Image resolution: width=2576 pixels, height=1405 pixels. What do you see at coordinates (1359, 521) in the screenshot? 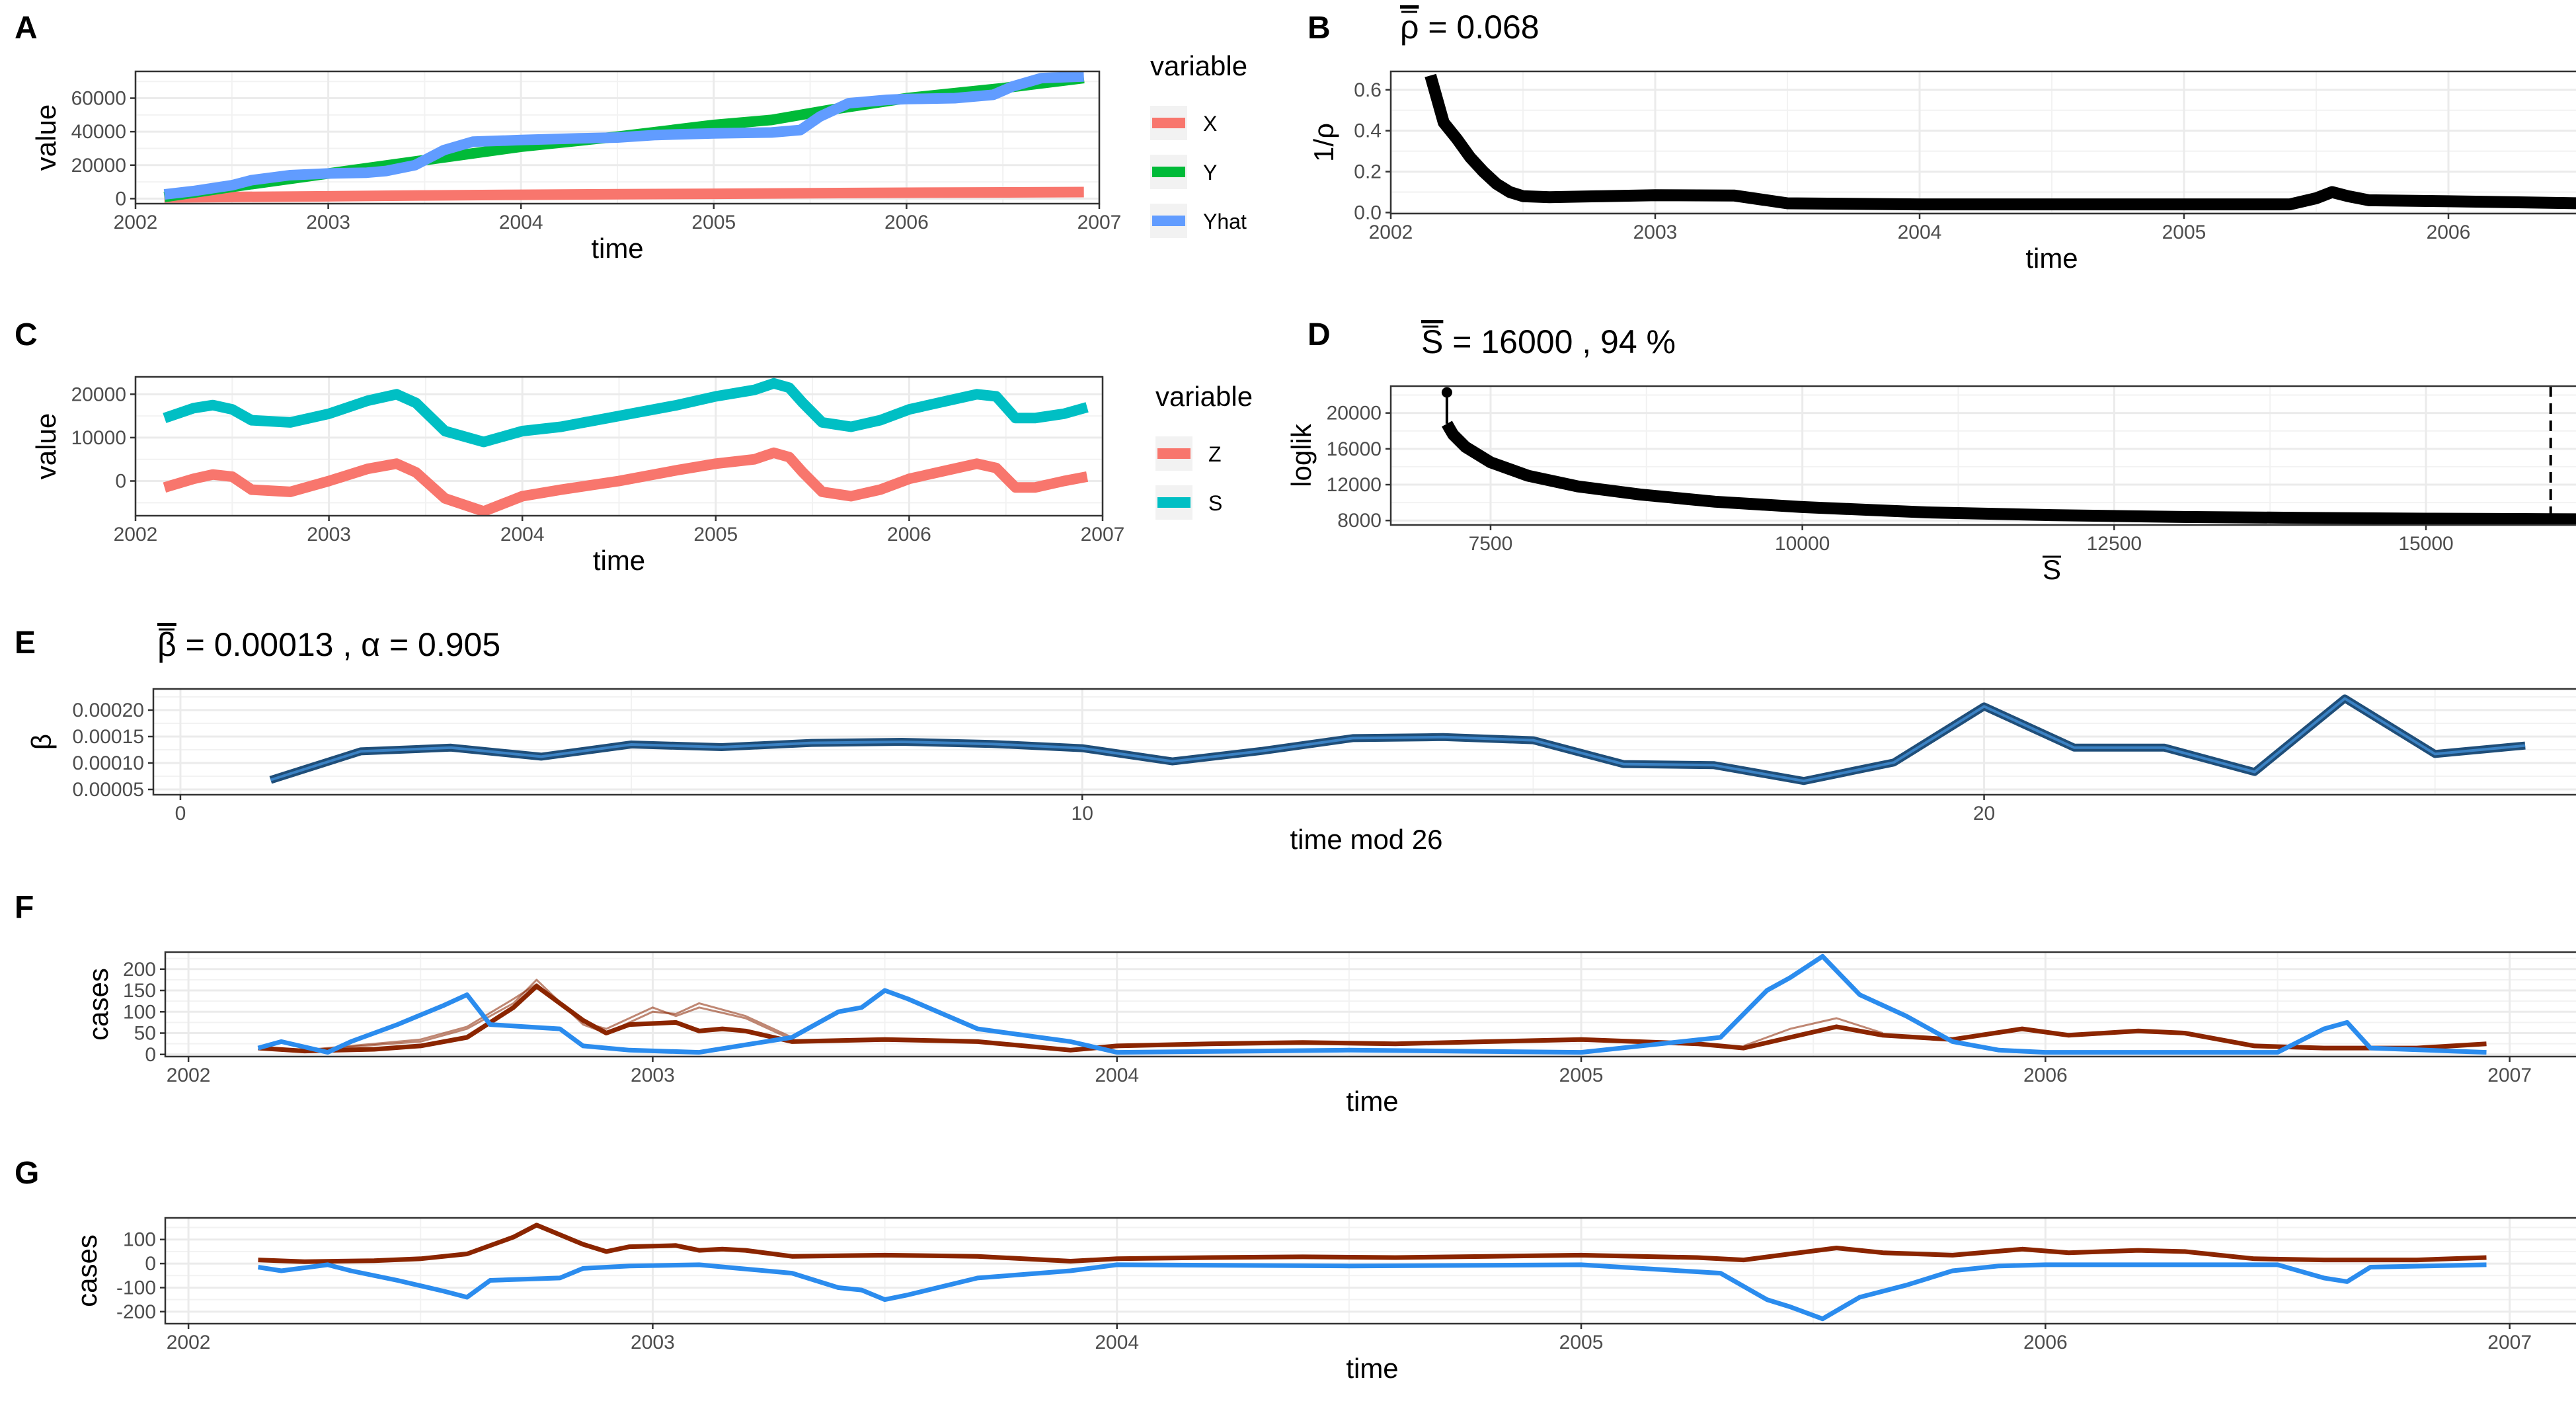
I see `y-tick-label: 8000` at bounding box center [1359, 521].